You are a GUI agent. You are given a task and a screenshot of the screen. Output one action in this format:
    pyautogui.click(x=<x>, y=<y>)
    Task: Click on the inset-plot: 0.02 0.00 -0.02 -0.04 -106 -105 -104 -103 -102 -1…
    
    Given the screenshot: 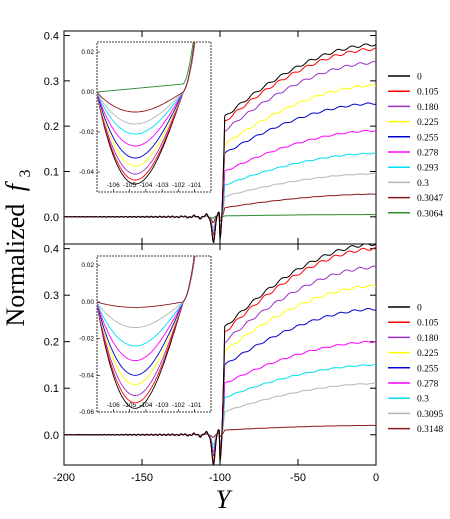 What is the action you would take?
    pyautogui.click(x=145, y=117)
    